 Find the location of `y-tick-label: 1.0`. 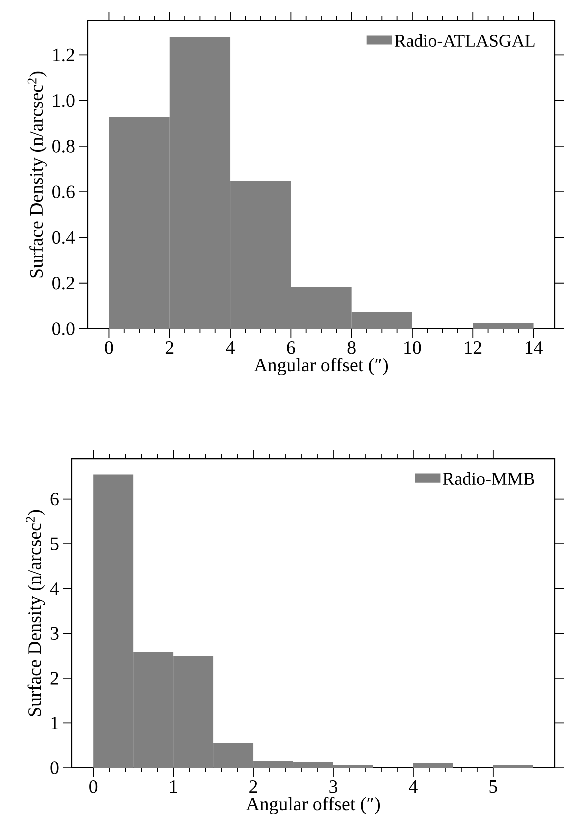

y-tick-label: 1.0 is located at coordinates (64, 101).